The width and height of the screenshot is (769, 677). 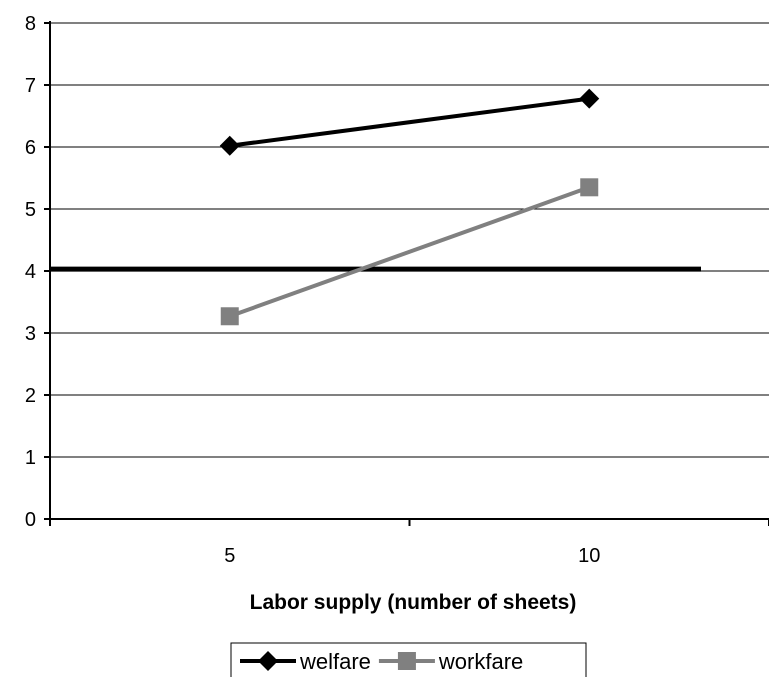 I want to click on y-tick-label: 4, so click(x=30, y=272).